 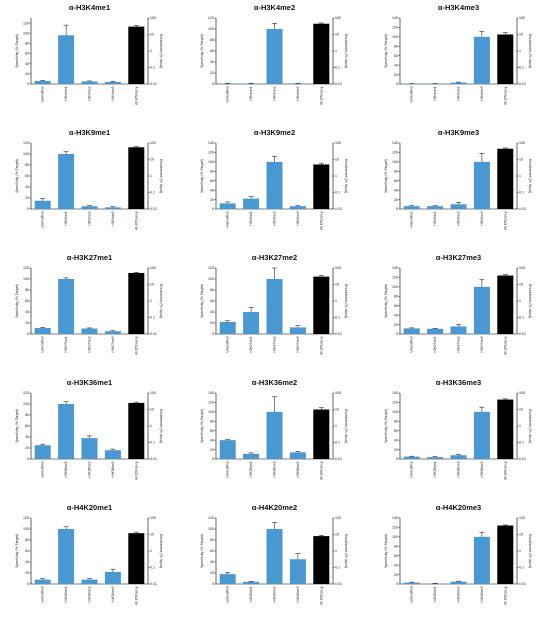 I want to click on x-category-label: H4K20me2, so click(x=90, y=594).